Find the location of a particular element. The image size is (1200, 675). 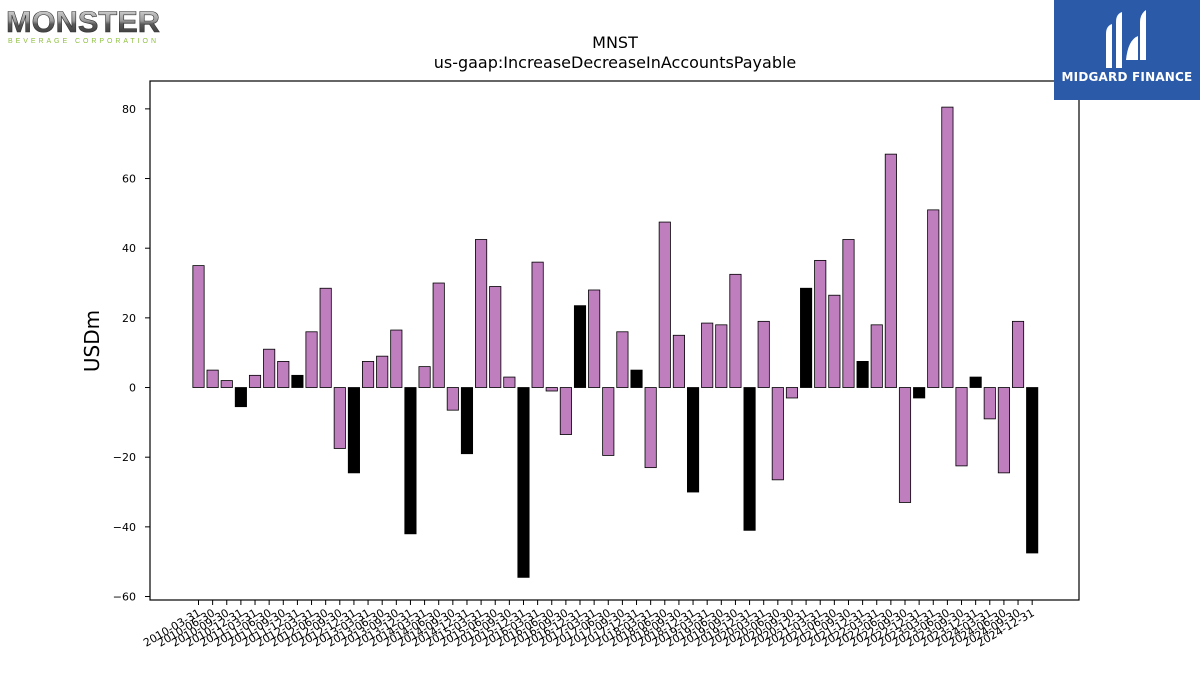

midgard-finance-logo: MIDGARD FINANCE is located at coordinates (1127, 50).